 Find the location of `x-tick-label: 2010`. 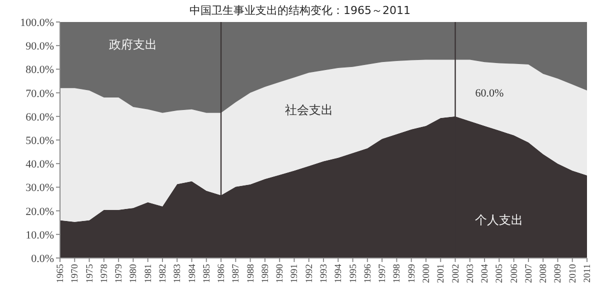

x-tick-label: 2010 is located at coordinates (573, 273).